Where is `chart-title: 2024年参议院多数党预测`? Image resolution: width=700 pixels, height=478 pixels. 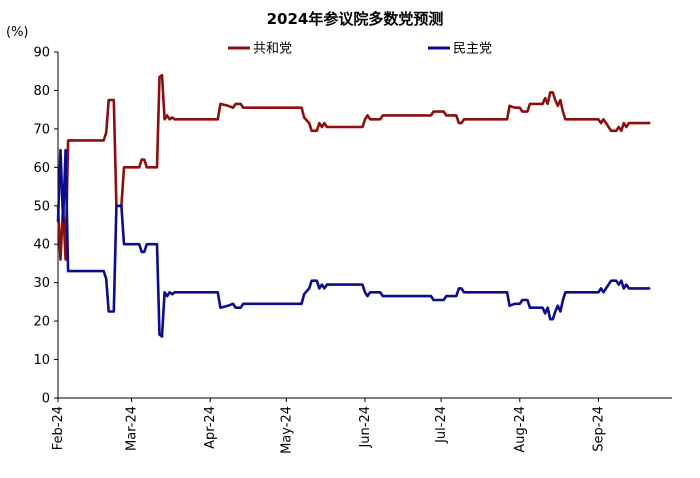
chart-title: 2024年参议院多数党预测 is located at coordinates (355, 19).